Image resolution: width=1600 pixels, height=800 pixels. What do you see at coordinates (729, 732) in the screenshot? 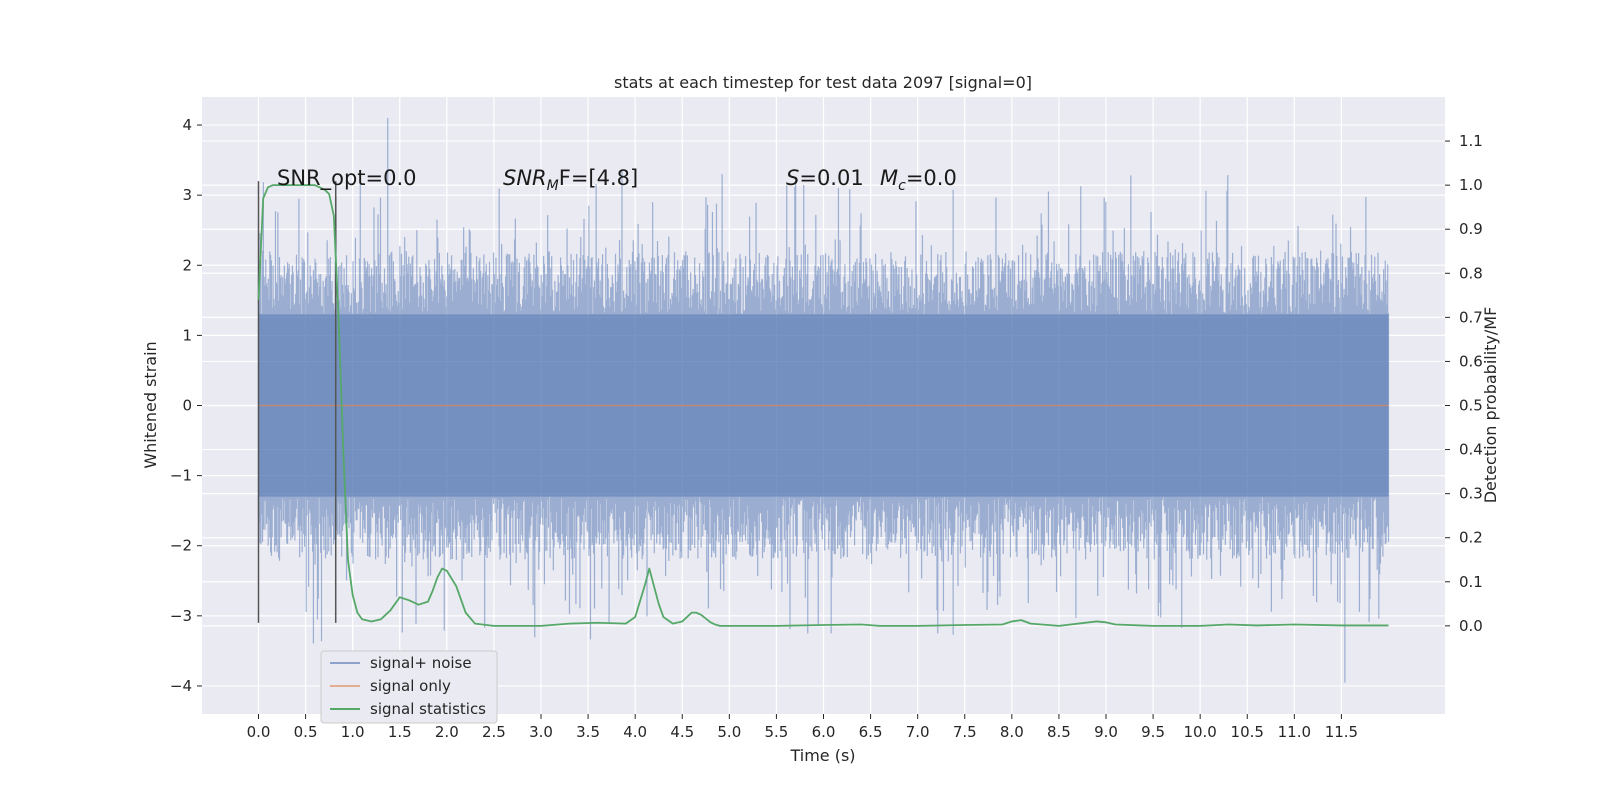
I see `x-tick-label-10: 5.0` at bounding box center [729, 732].